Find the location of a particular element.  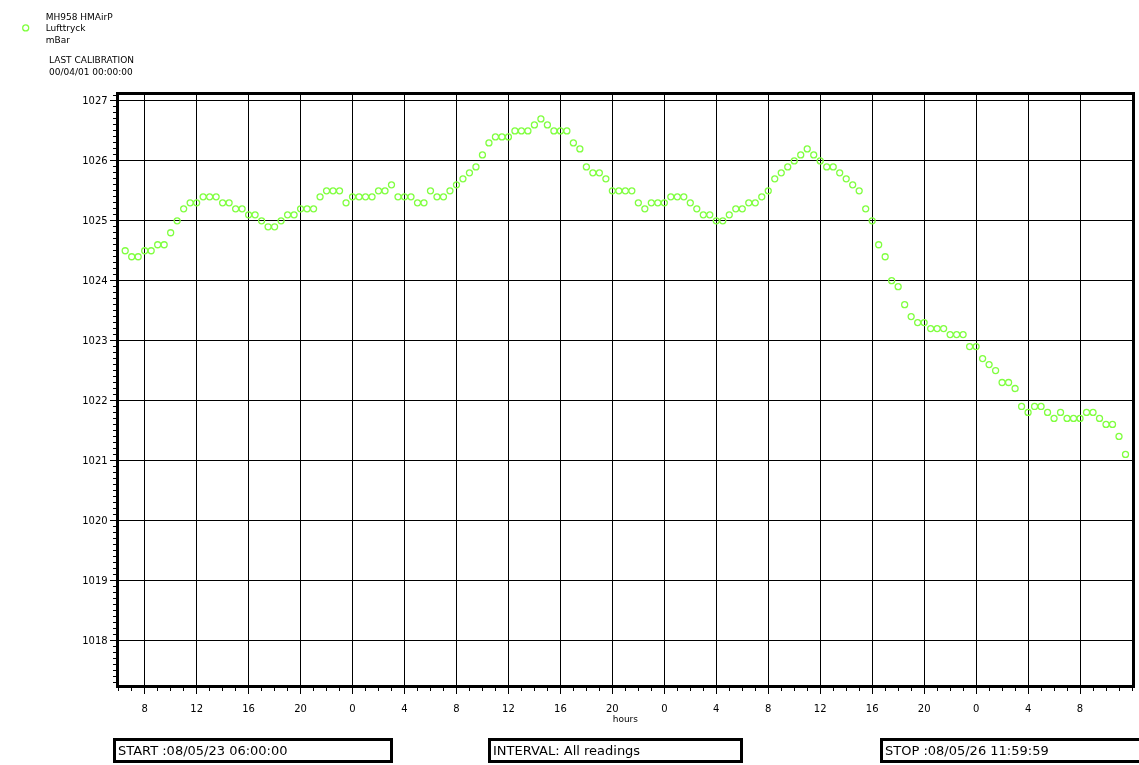

text: START :08/05/23 06:00:00 is located at coordinates (203, 750).